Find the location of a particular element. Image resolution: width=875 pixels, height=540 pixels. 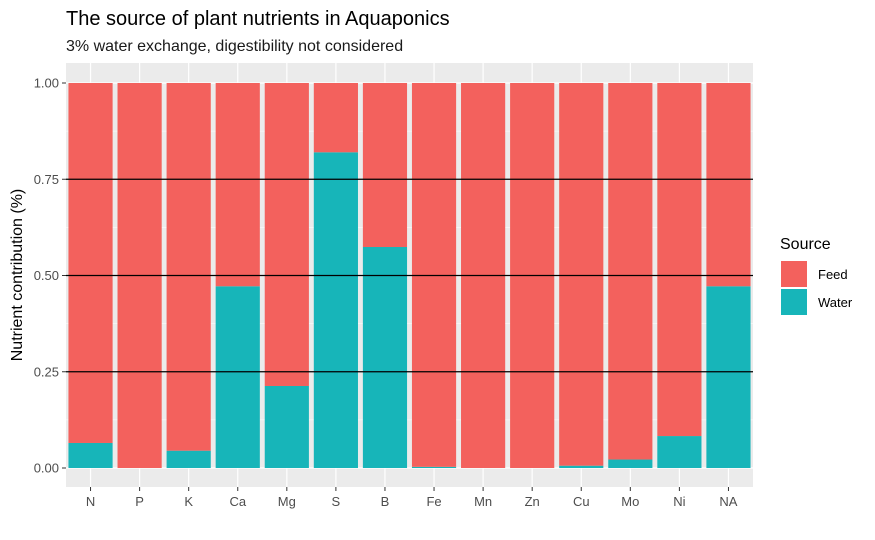

bar-water-s is located at coordinates (335, 310).